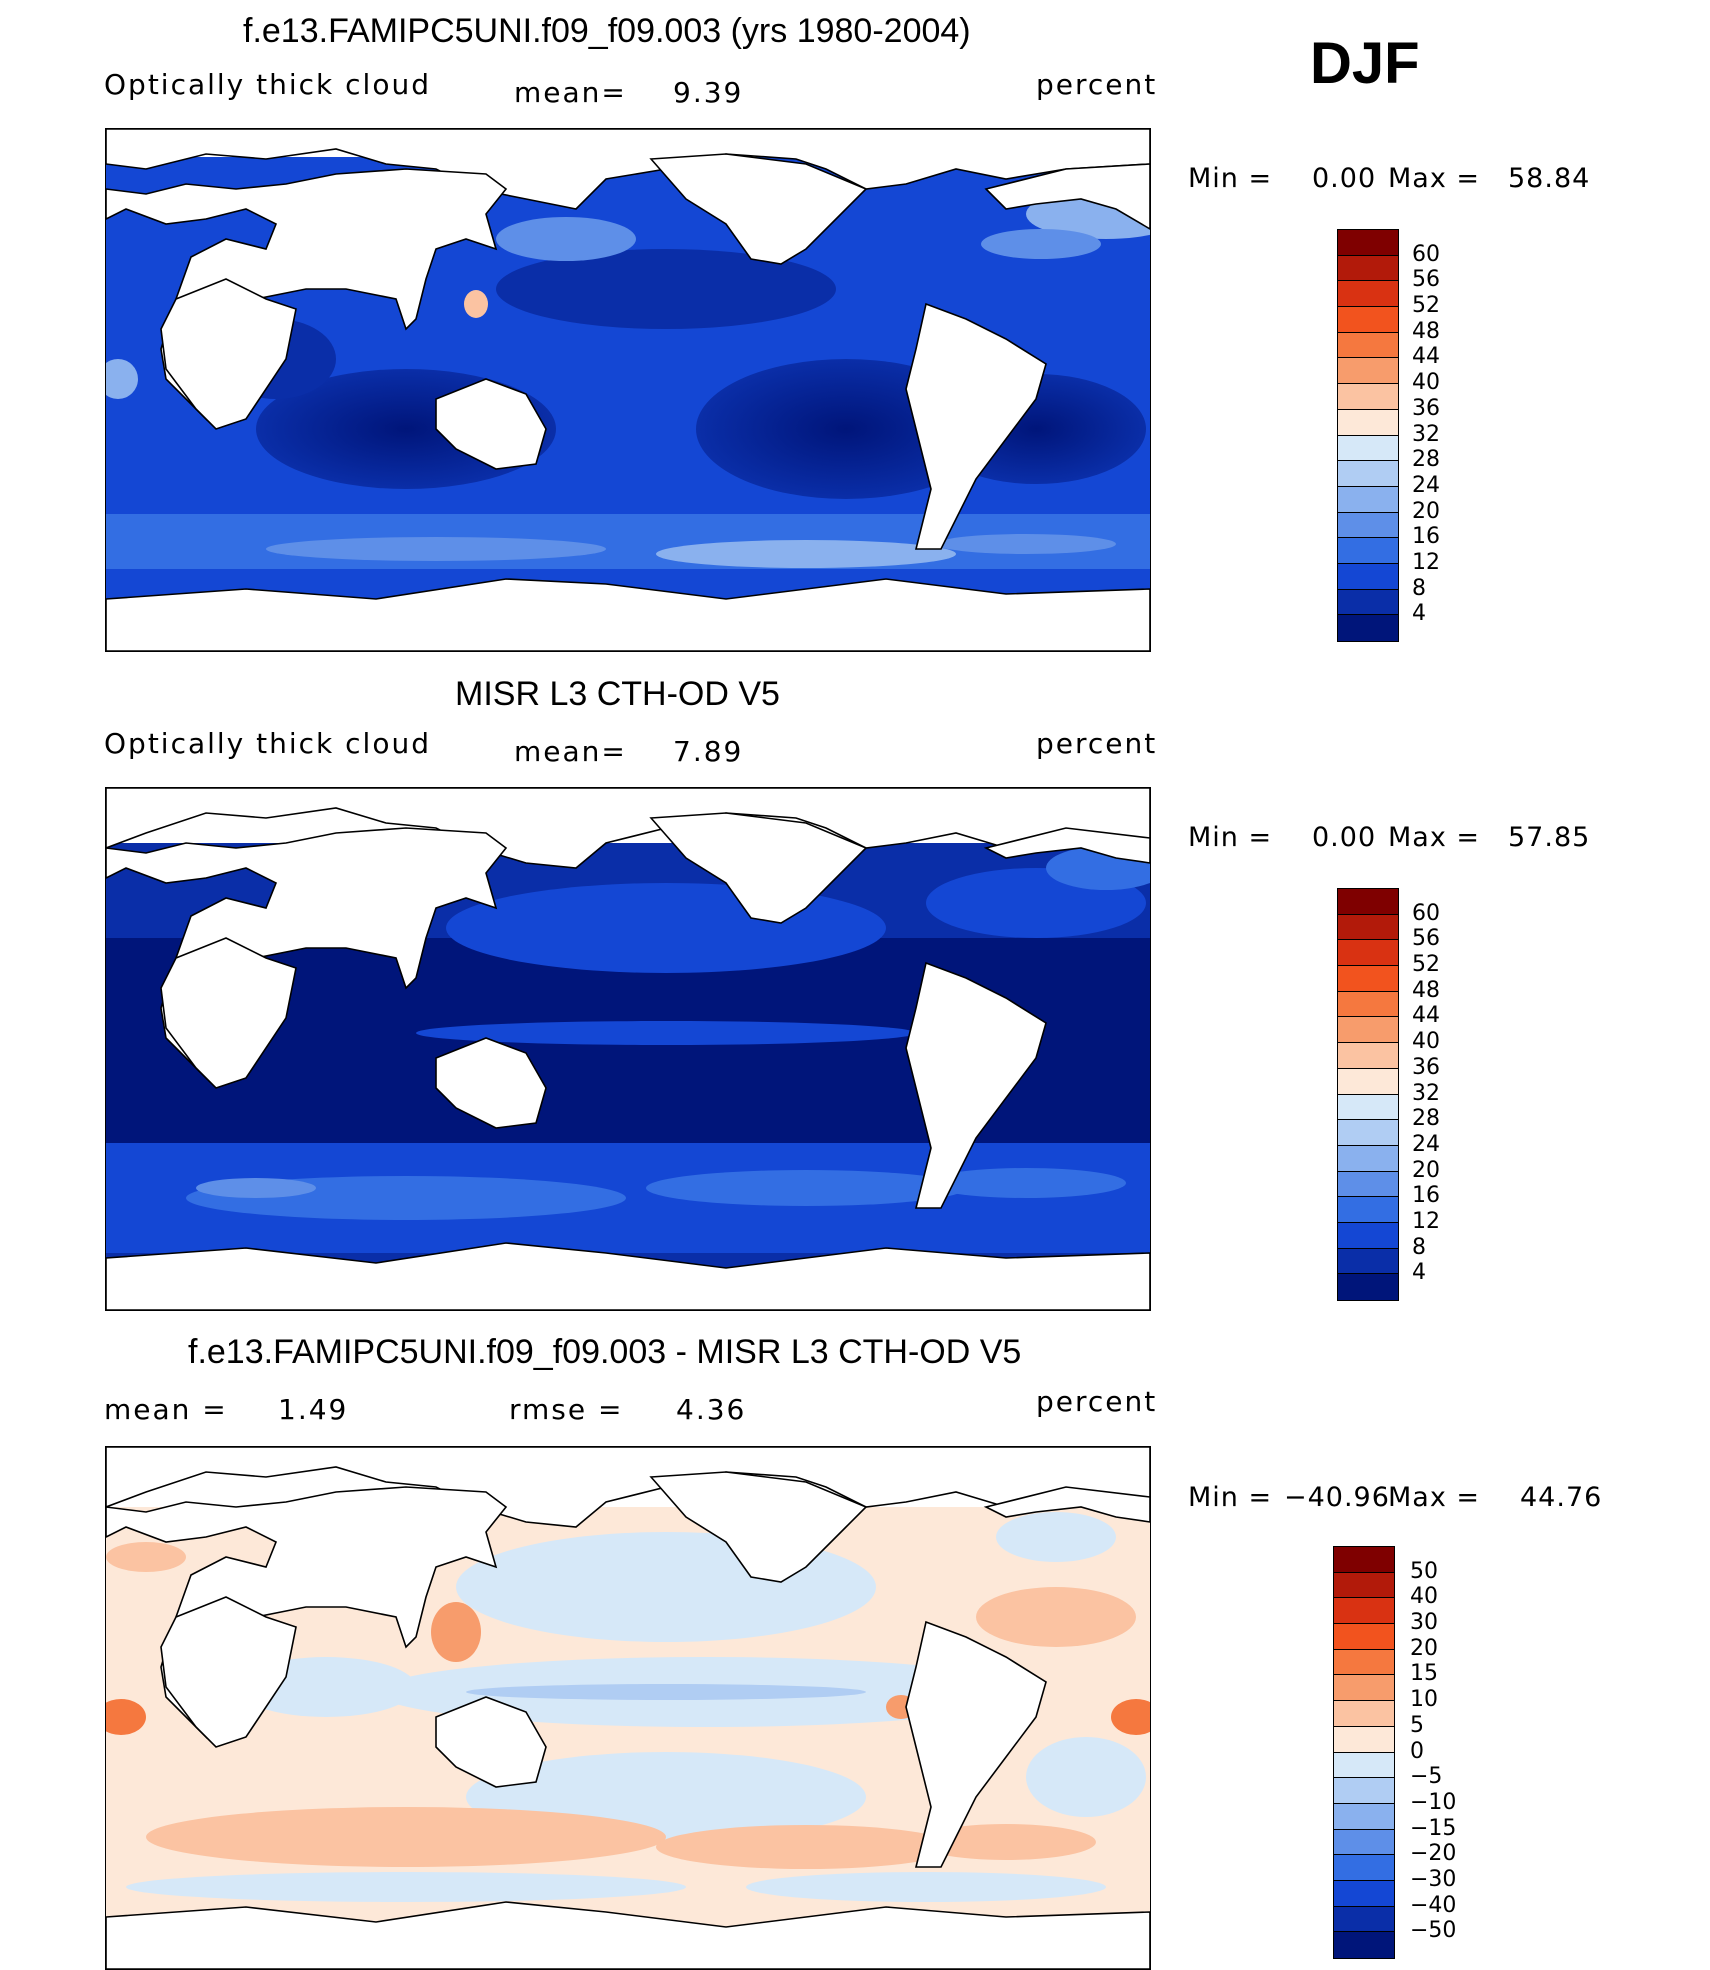  Describe the element at coordinates (1433, 1854) in the screenshot. I see `colorbar-tick-label: −20` at that location.